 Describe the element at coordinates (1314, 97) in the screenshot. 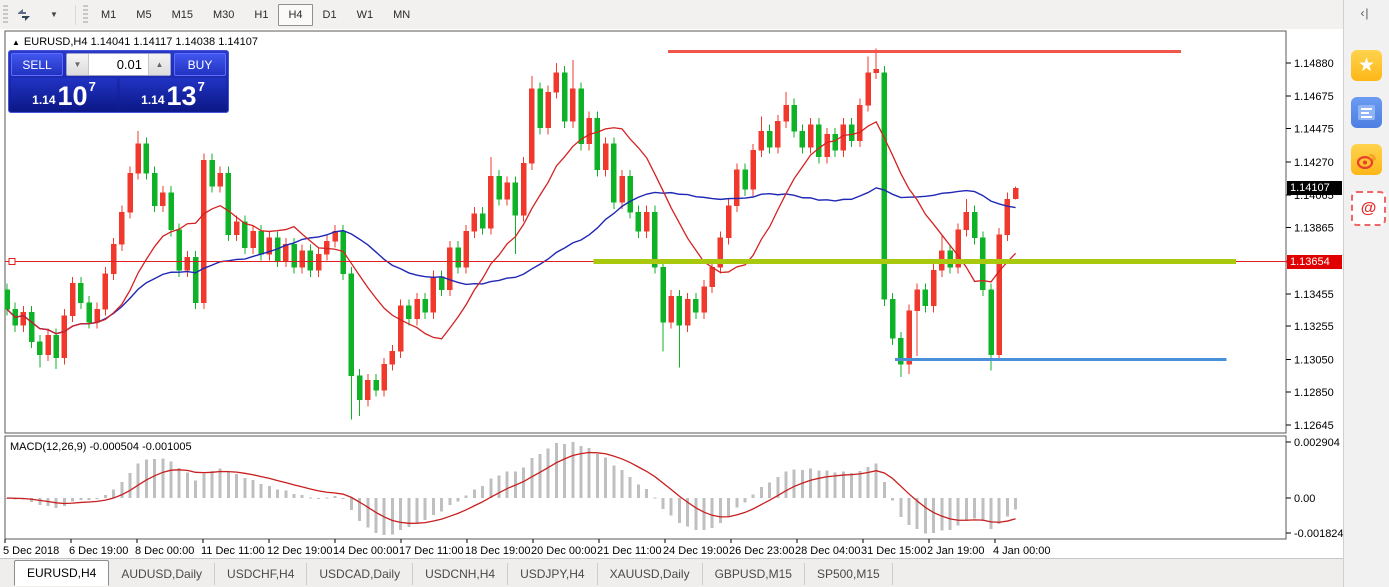

I see `svg-text: 1.14675` at that location.